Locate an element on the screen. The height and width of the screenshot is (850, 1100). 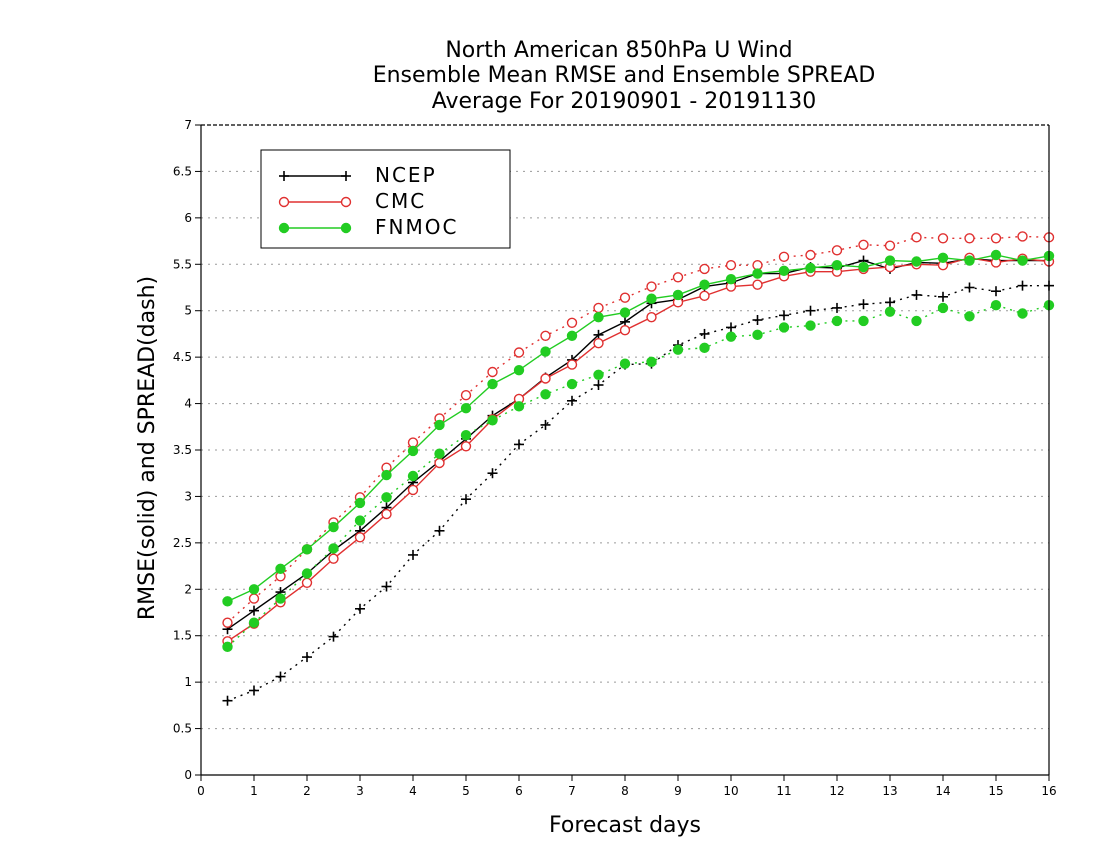
legend-marker-right-cmc is located at coordinates (346, 202).